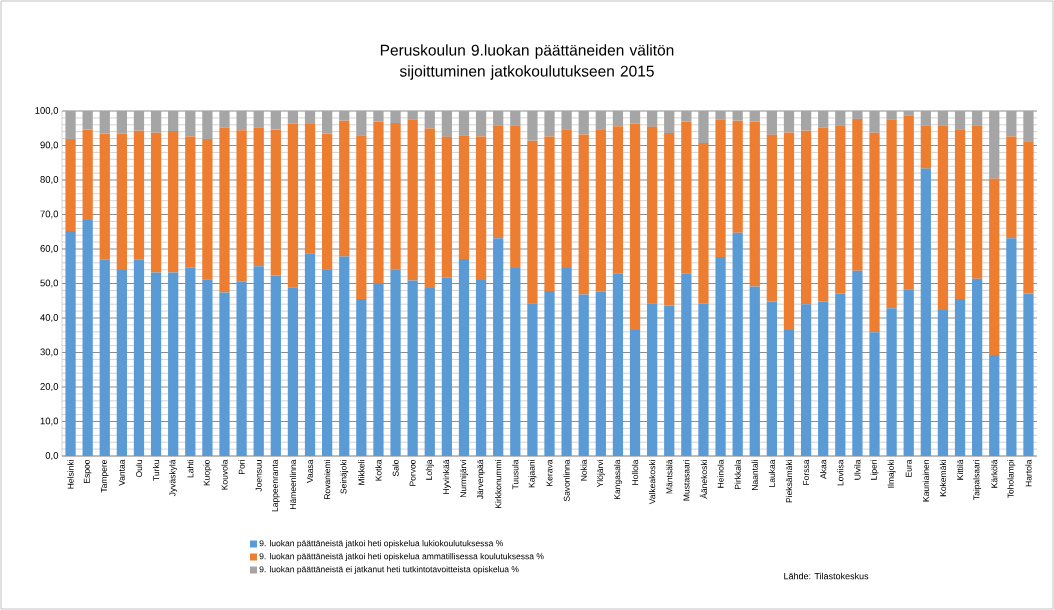 This screenshot has width=1054, height=610. What do you see at coordinates (908, 468) in the screenshot?
I see `x-tick-label: Eura` at bounding box center [908, 468].